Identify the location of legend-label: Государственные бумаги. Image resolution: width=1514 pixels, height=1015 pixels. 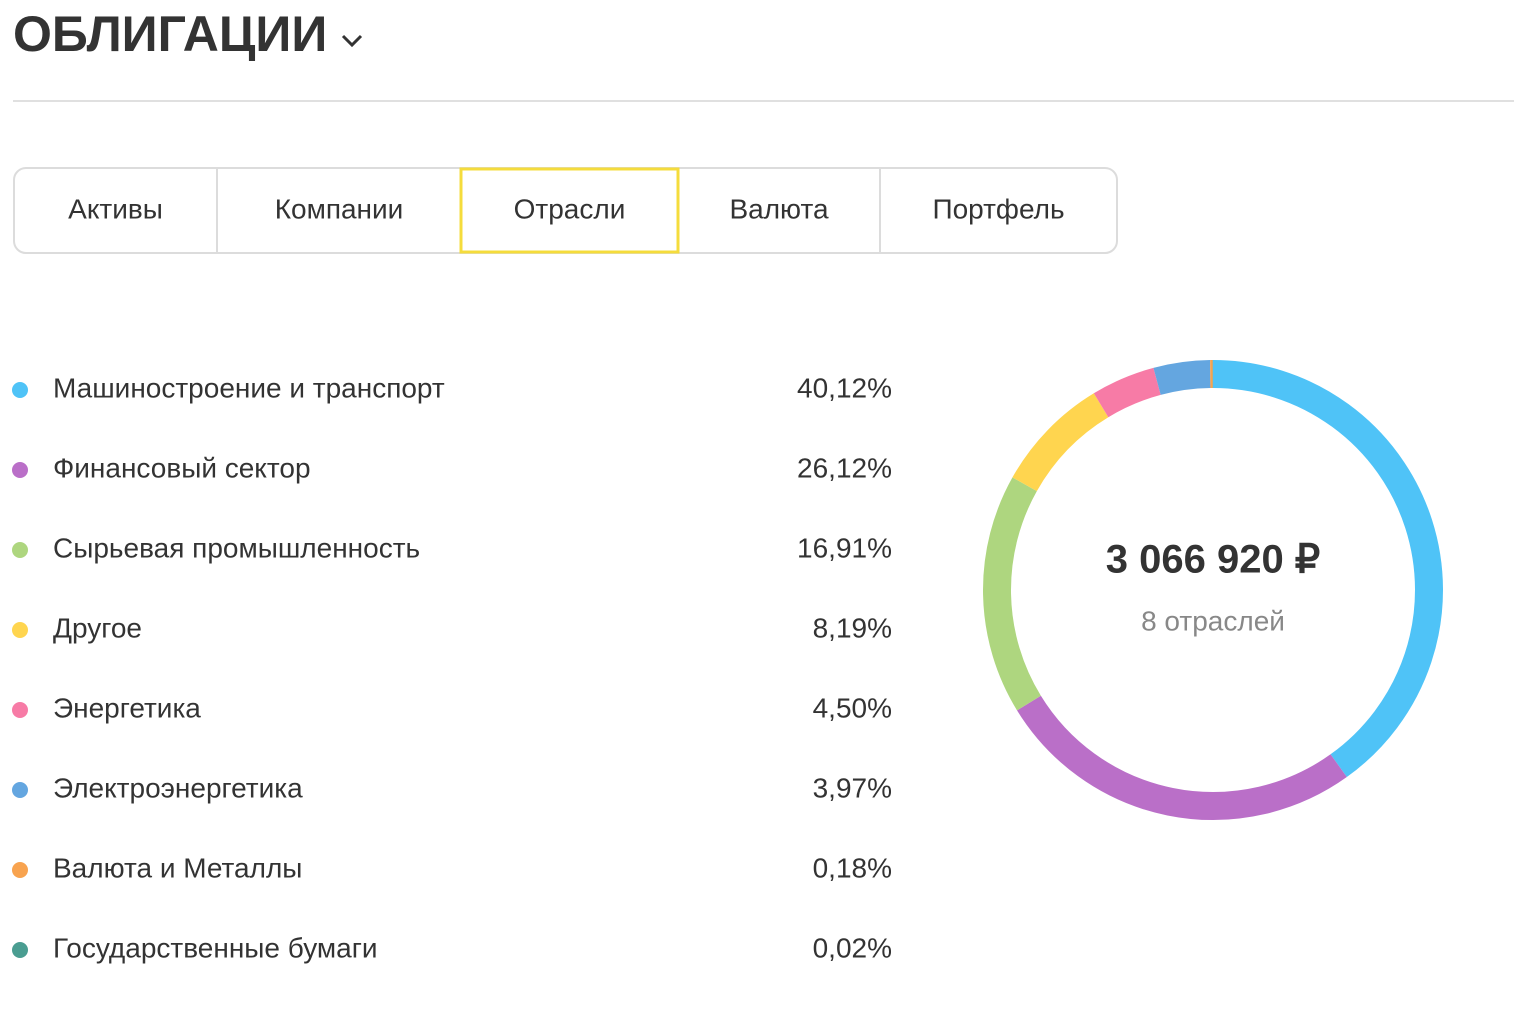
(215, 947).